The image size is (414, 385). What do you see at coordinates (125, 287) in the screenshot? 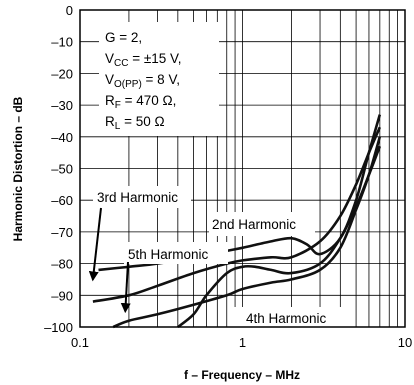
I see `arrow-5th-harmonic` at bounding box center [125, 287].